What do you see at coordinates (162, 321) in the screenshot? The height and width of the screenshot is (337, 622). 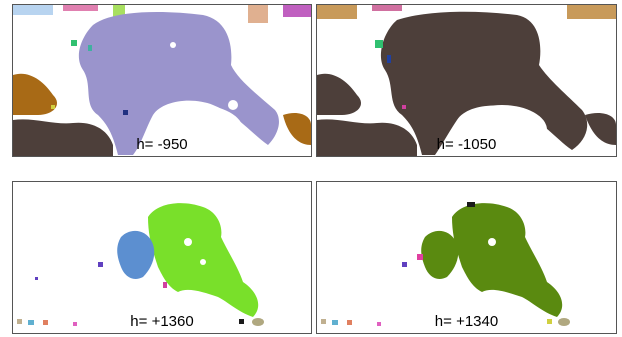 I see `panel-caption: h= +1360` at bounding box center [162, 321].